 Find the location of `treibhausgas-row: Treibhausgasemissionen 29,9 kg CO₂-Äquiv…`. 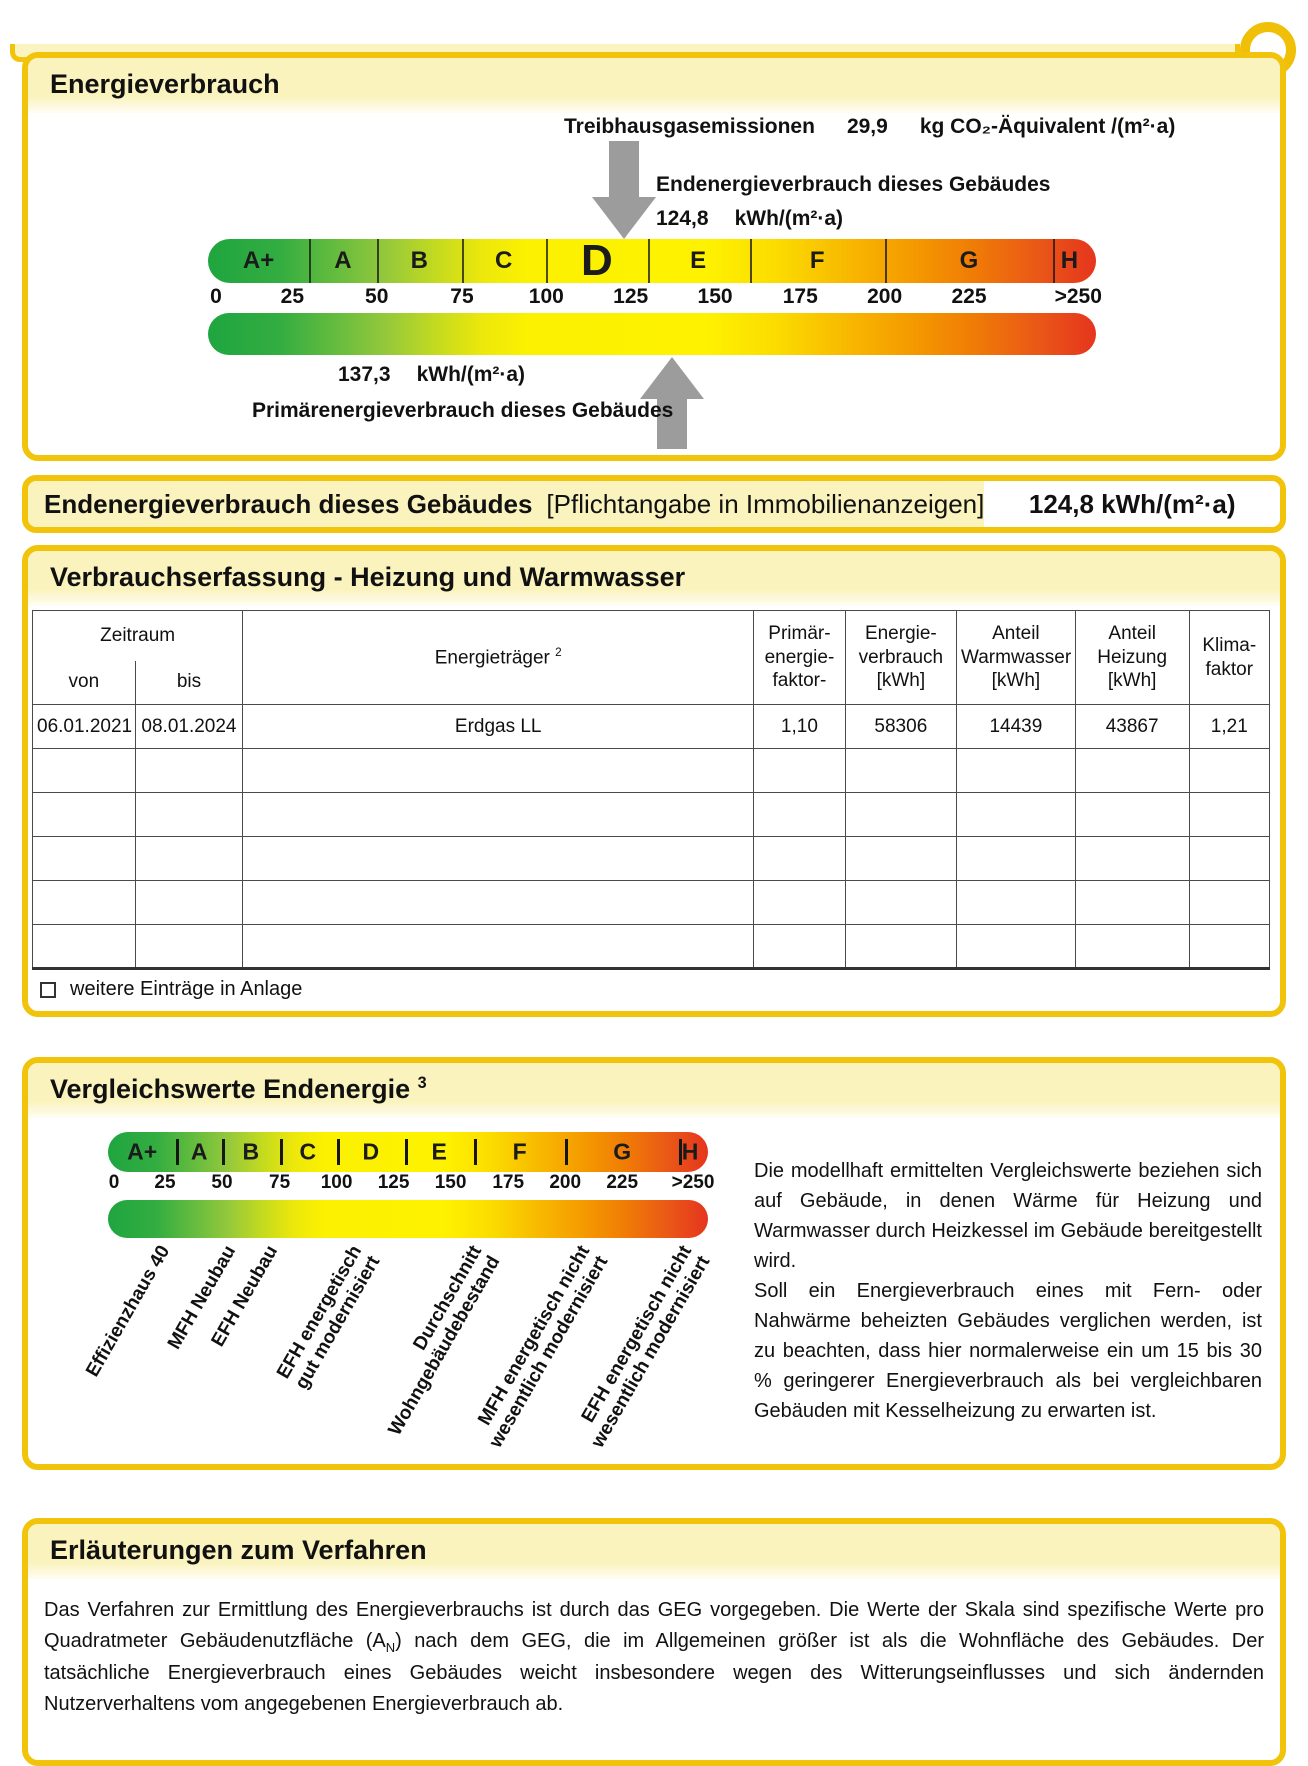

treibhausgas-row: Treibhausgasemissionen 29,9 kg CO₂-Äquiv… is located at coordinates (869, 127).